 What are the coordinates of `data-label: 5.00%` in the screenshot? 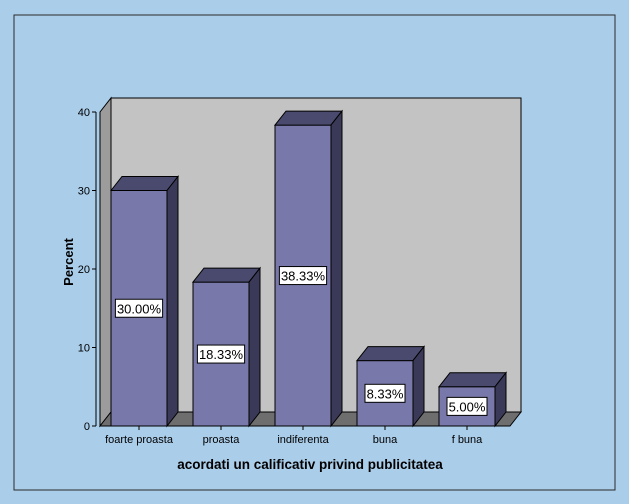 It's located at (467, 406).